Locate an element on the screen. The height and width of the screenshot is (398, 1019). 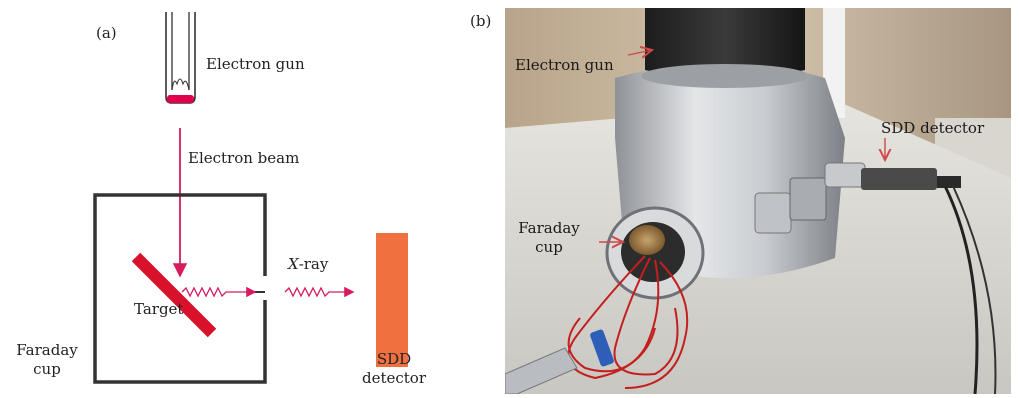
sdd-cable is located at coordinates (961, 289).